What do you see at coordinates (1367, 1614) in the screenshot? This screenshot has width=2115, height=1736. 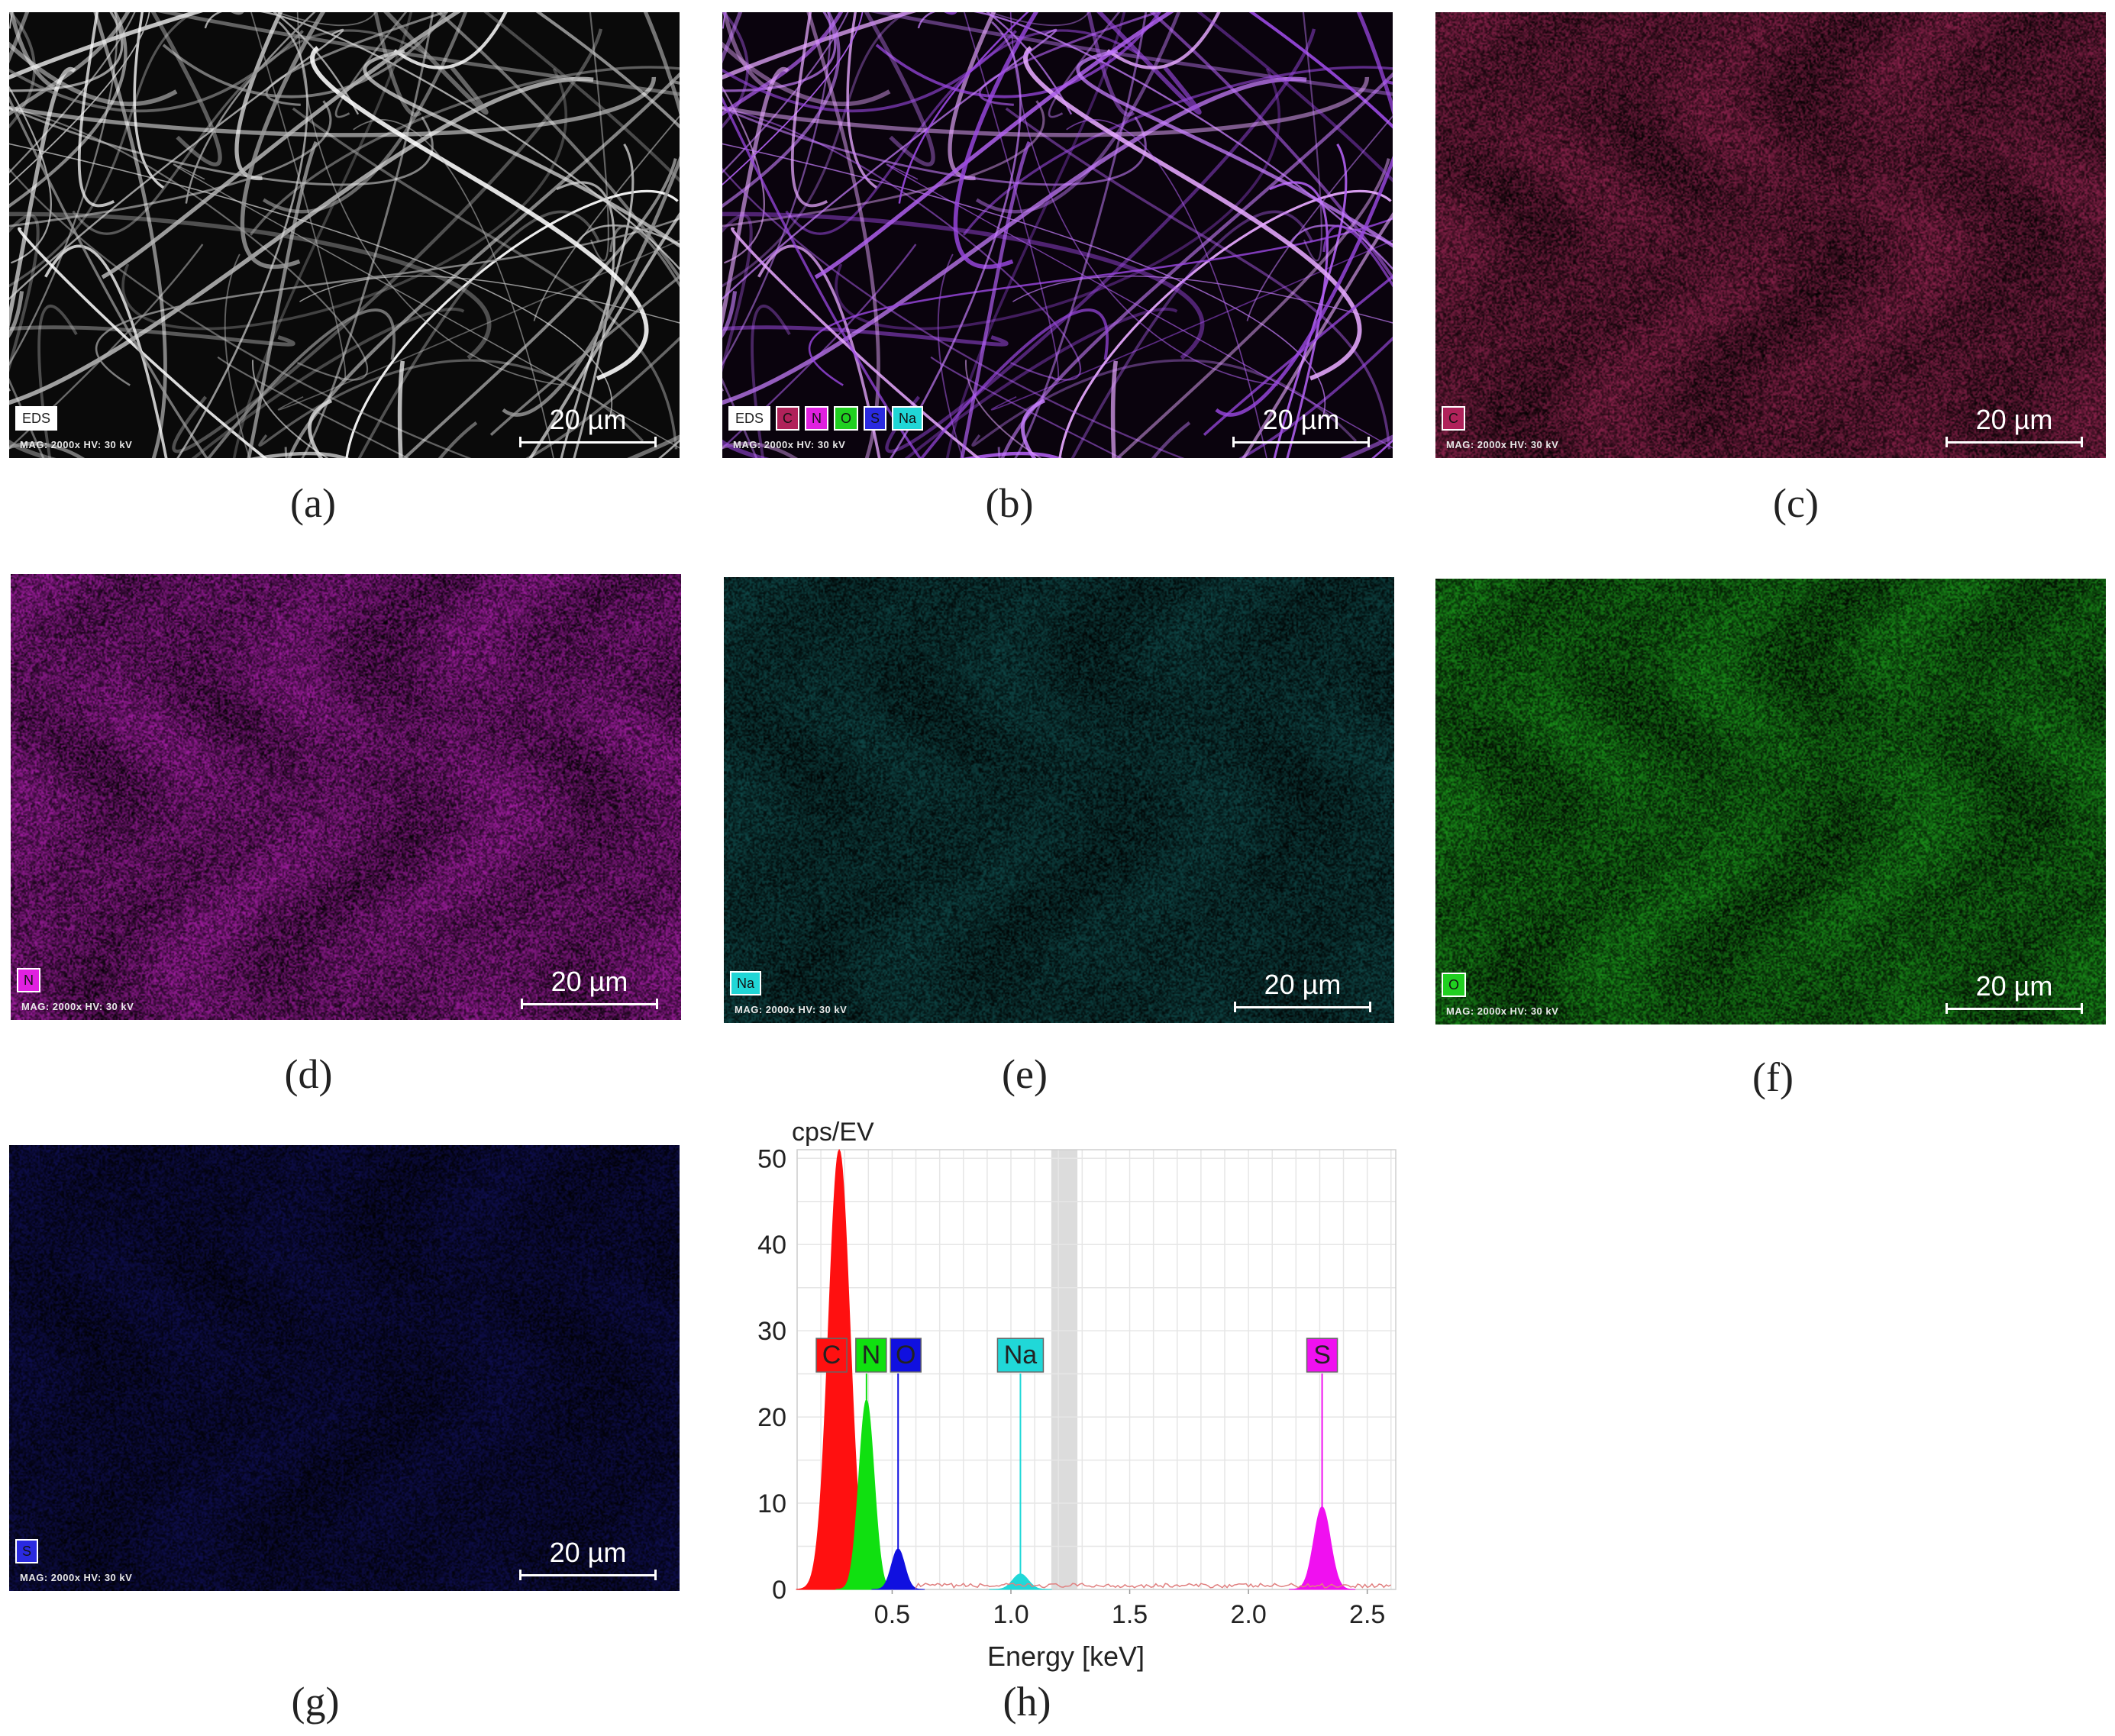 I see `x-tick-label: 2.5` at bounding box center [1367, 1614].